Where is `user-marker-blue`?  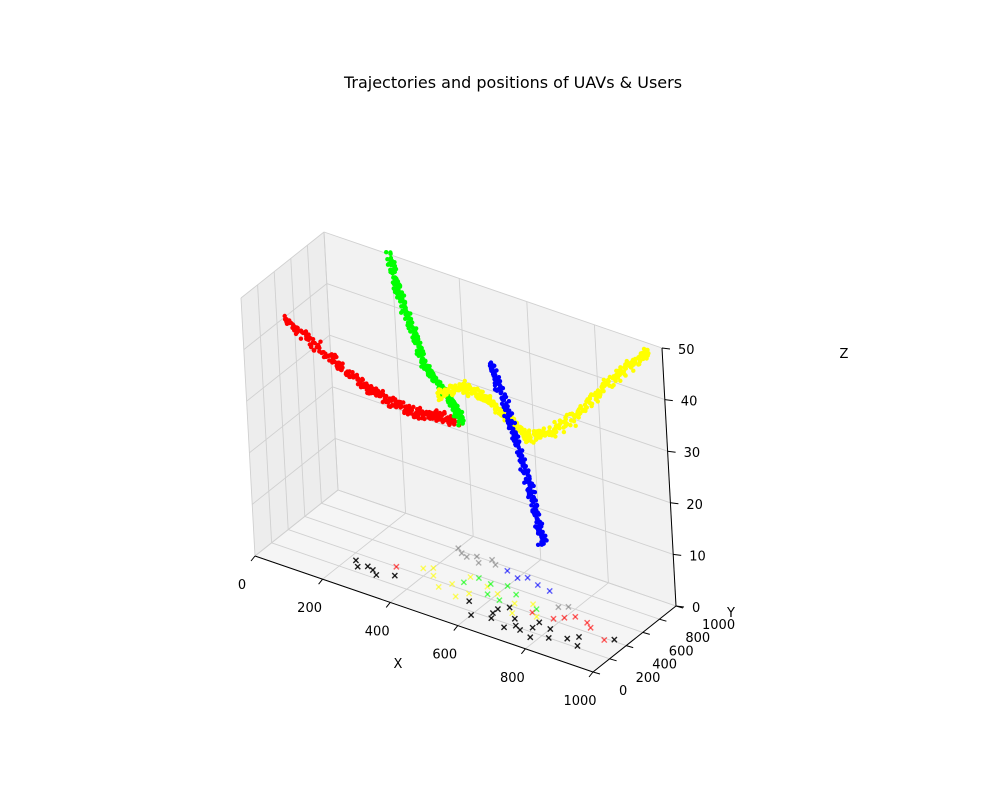 user-marker-blue is located at coordinates (549, 591).